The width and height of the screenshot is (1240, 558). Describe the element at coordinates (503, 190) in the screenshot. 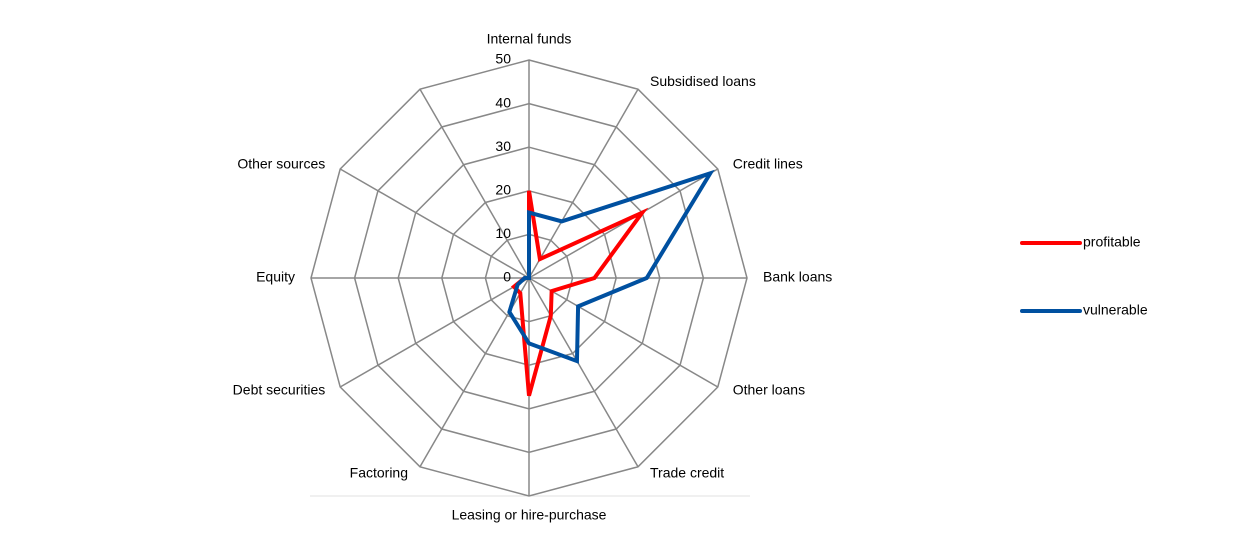

I see `y-tick-label: 20` at that location.